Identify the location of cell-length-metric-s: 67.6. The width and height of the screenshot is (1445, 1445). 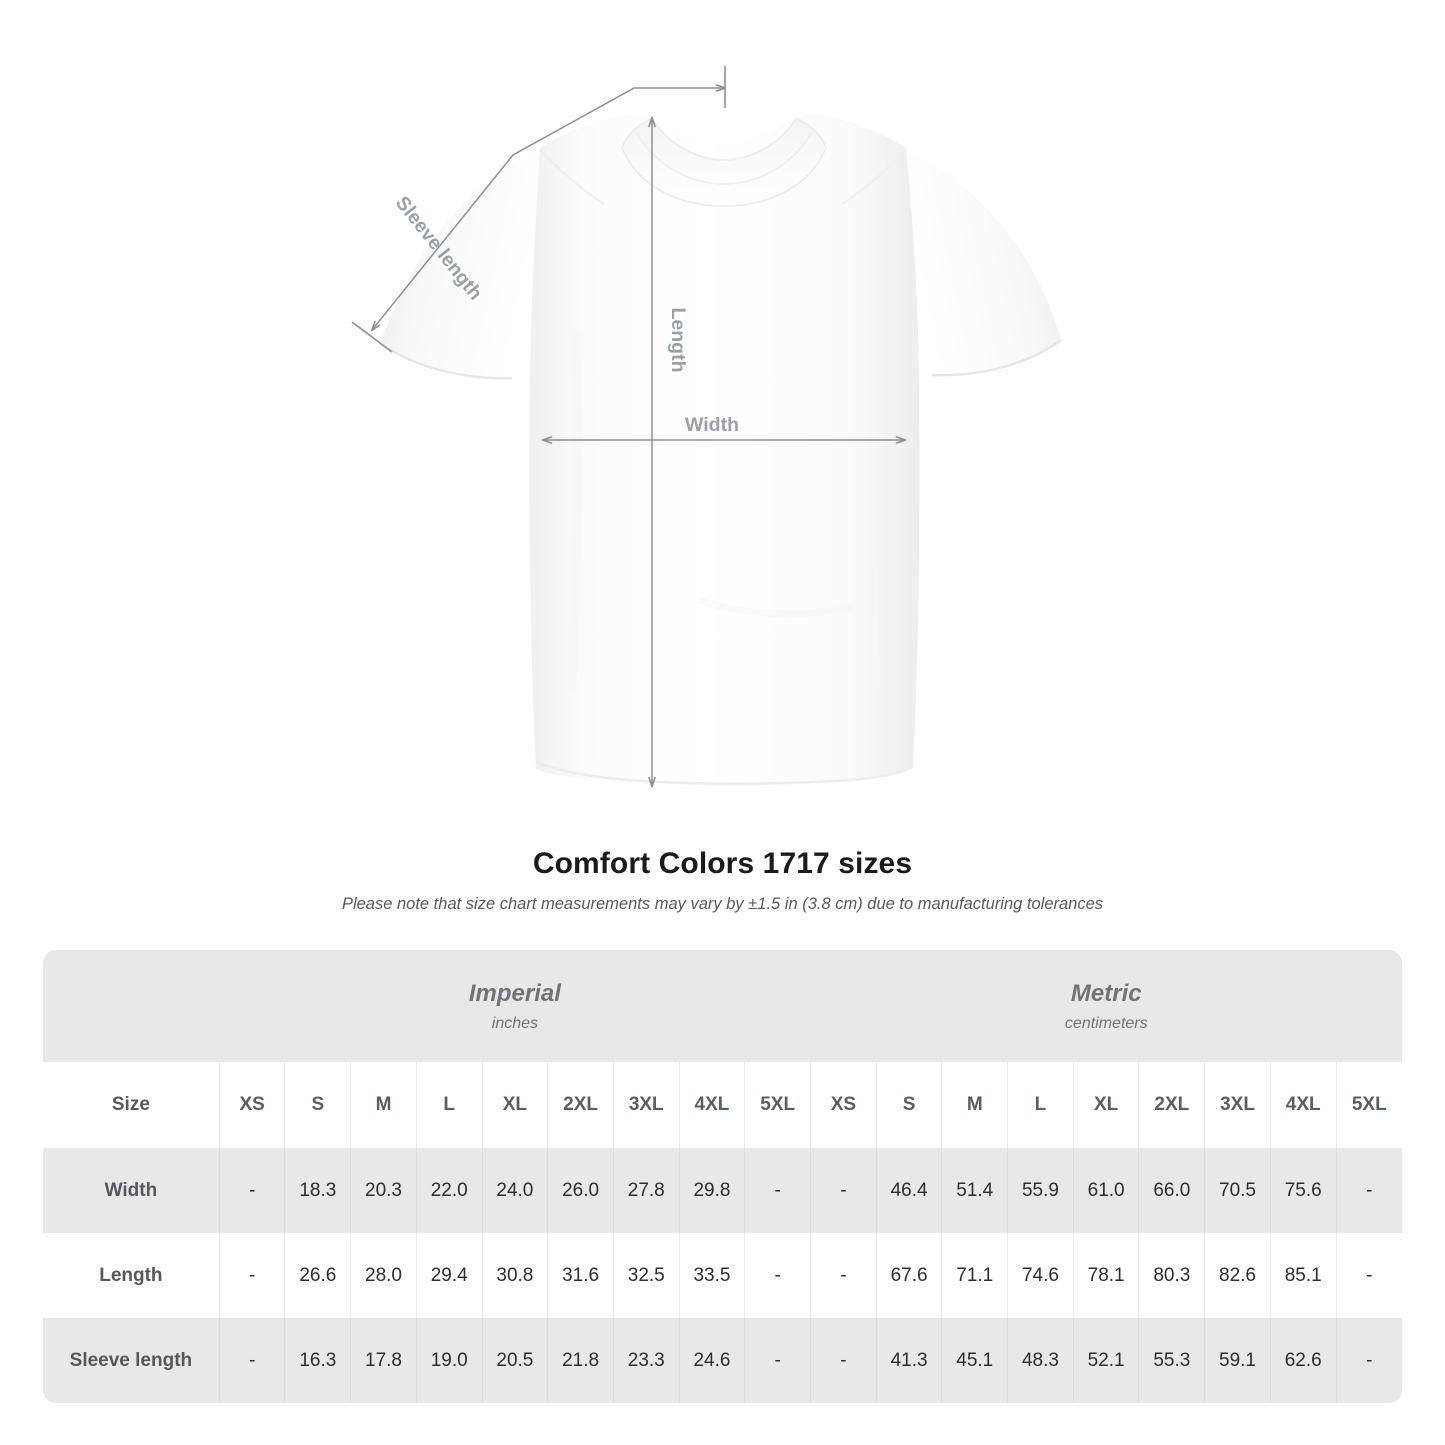
(909, 1275).